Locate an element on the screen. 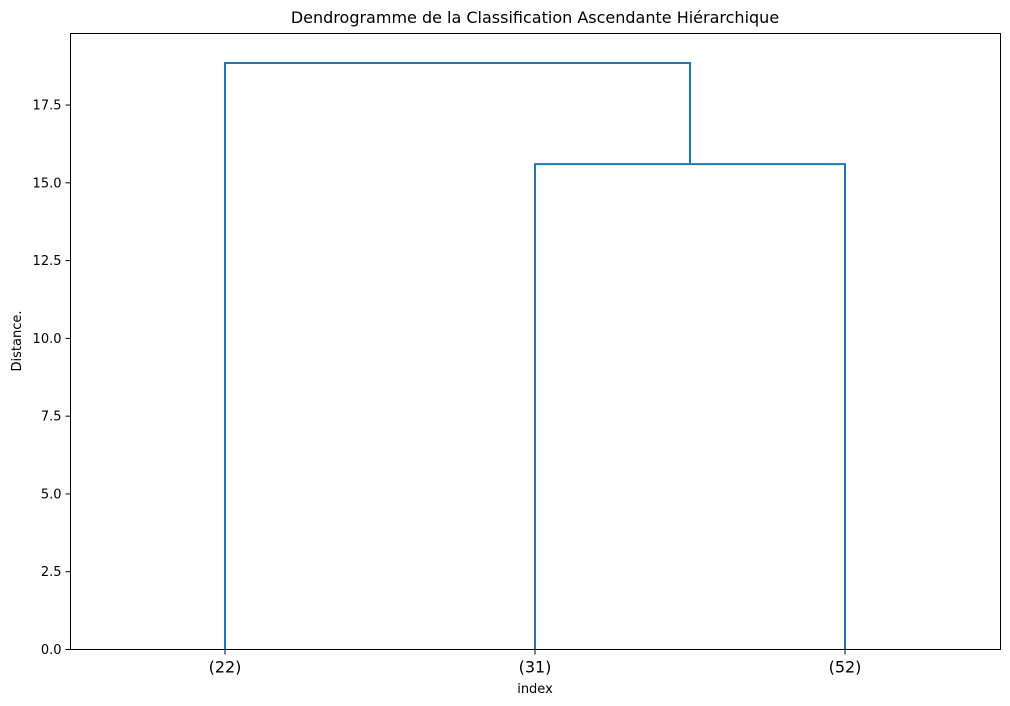 The width and height of the screenshot is (1010, 706). y-tick-label: 5.0 is located at coordinates (51, 494).